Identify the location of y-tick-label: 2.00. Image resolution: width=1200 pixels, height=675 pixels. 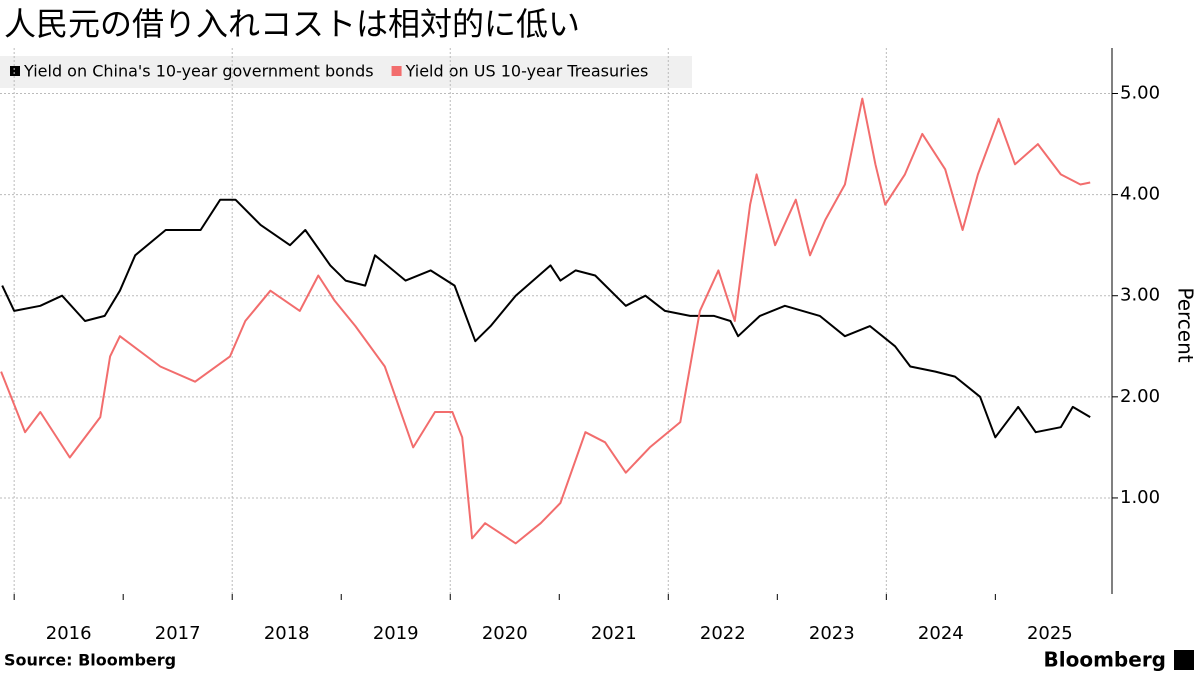
(1140, 396).